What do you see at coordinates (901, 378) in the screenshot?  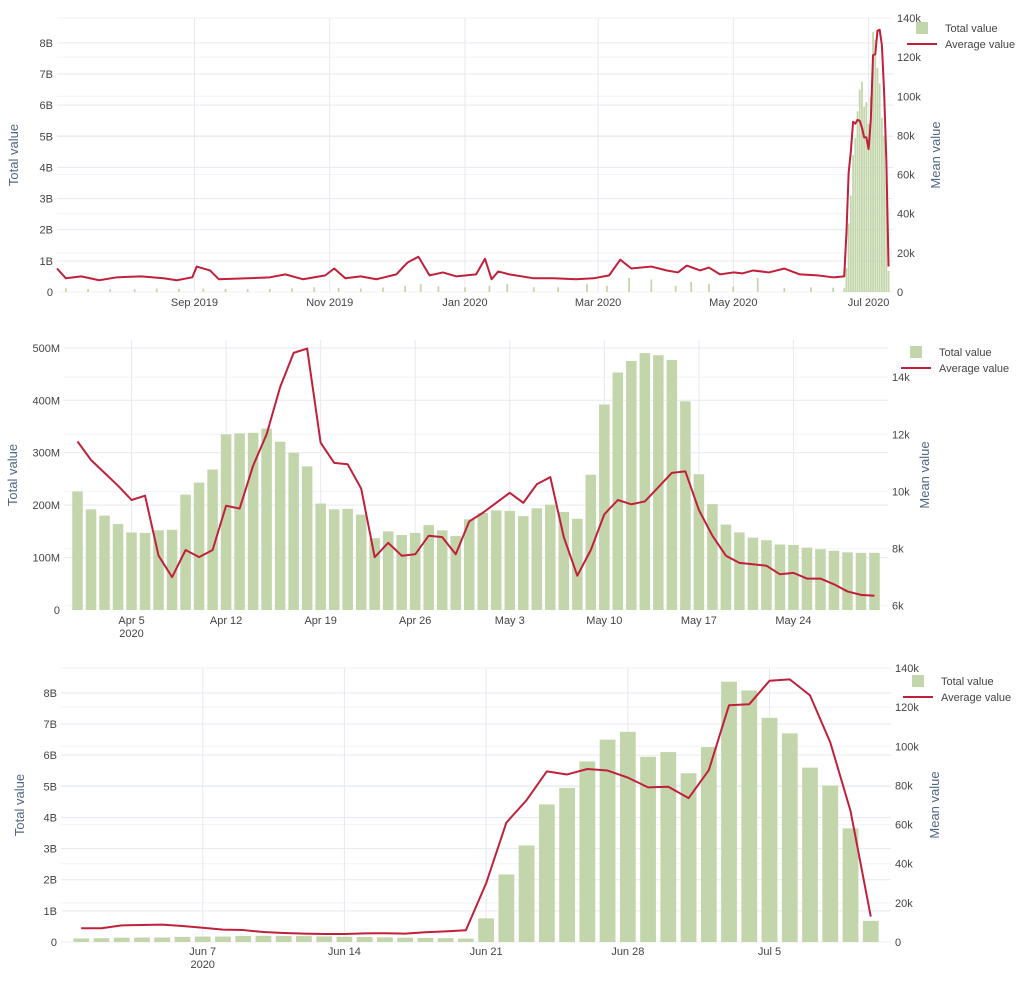 I see `y2-tick-label: 14k` at bounding box center [901, 378].